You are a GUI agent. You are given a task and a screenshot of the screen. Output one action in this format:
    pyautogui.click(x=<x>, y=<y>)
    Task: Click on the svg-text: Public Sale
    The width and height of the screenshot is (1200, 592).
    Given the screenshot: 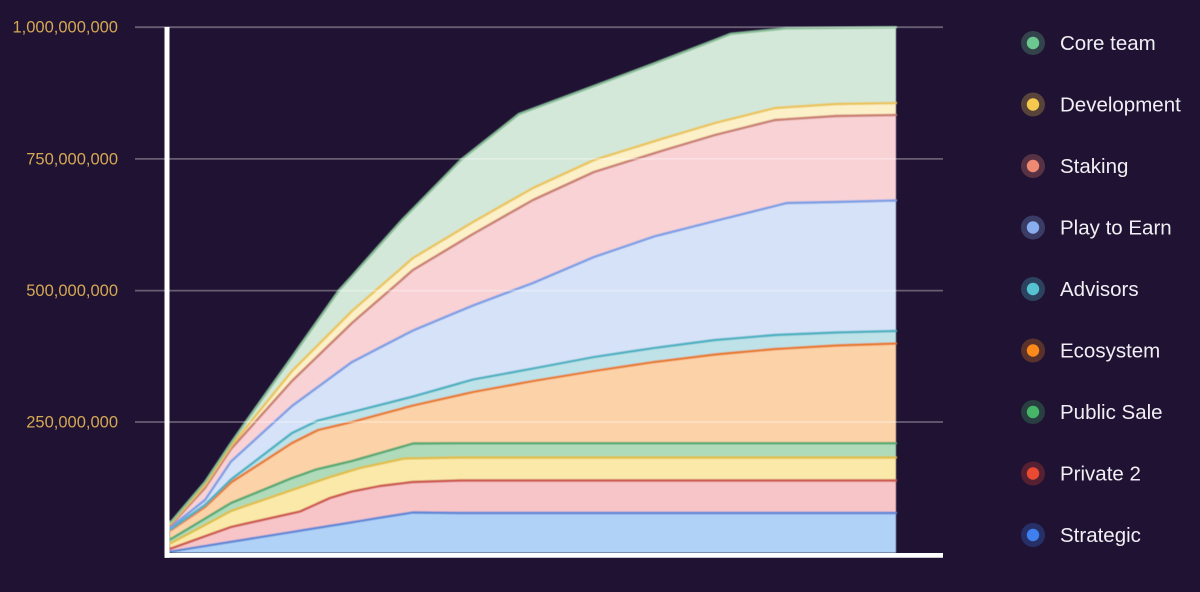 What is the action you would take?
    pyautogui.click(x=1111, y=412)
    